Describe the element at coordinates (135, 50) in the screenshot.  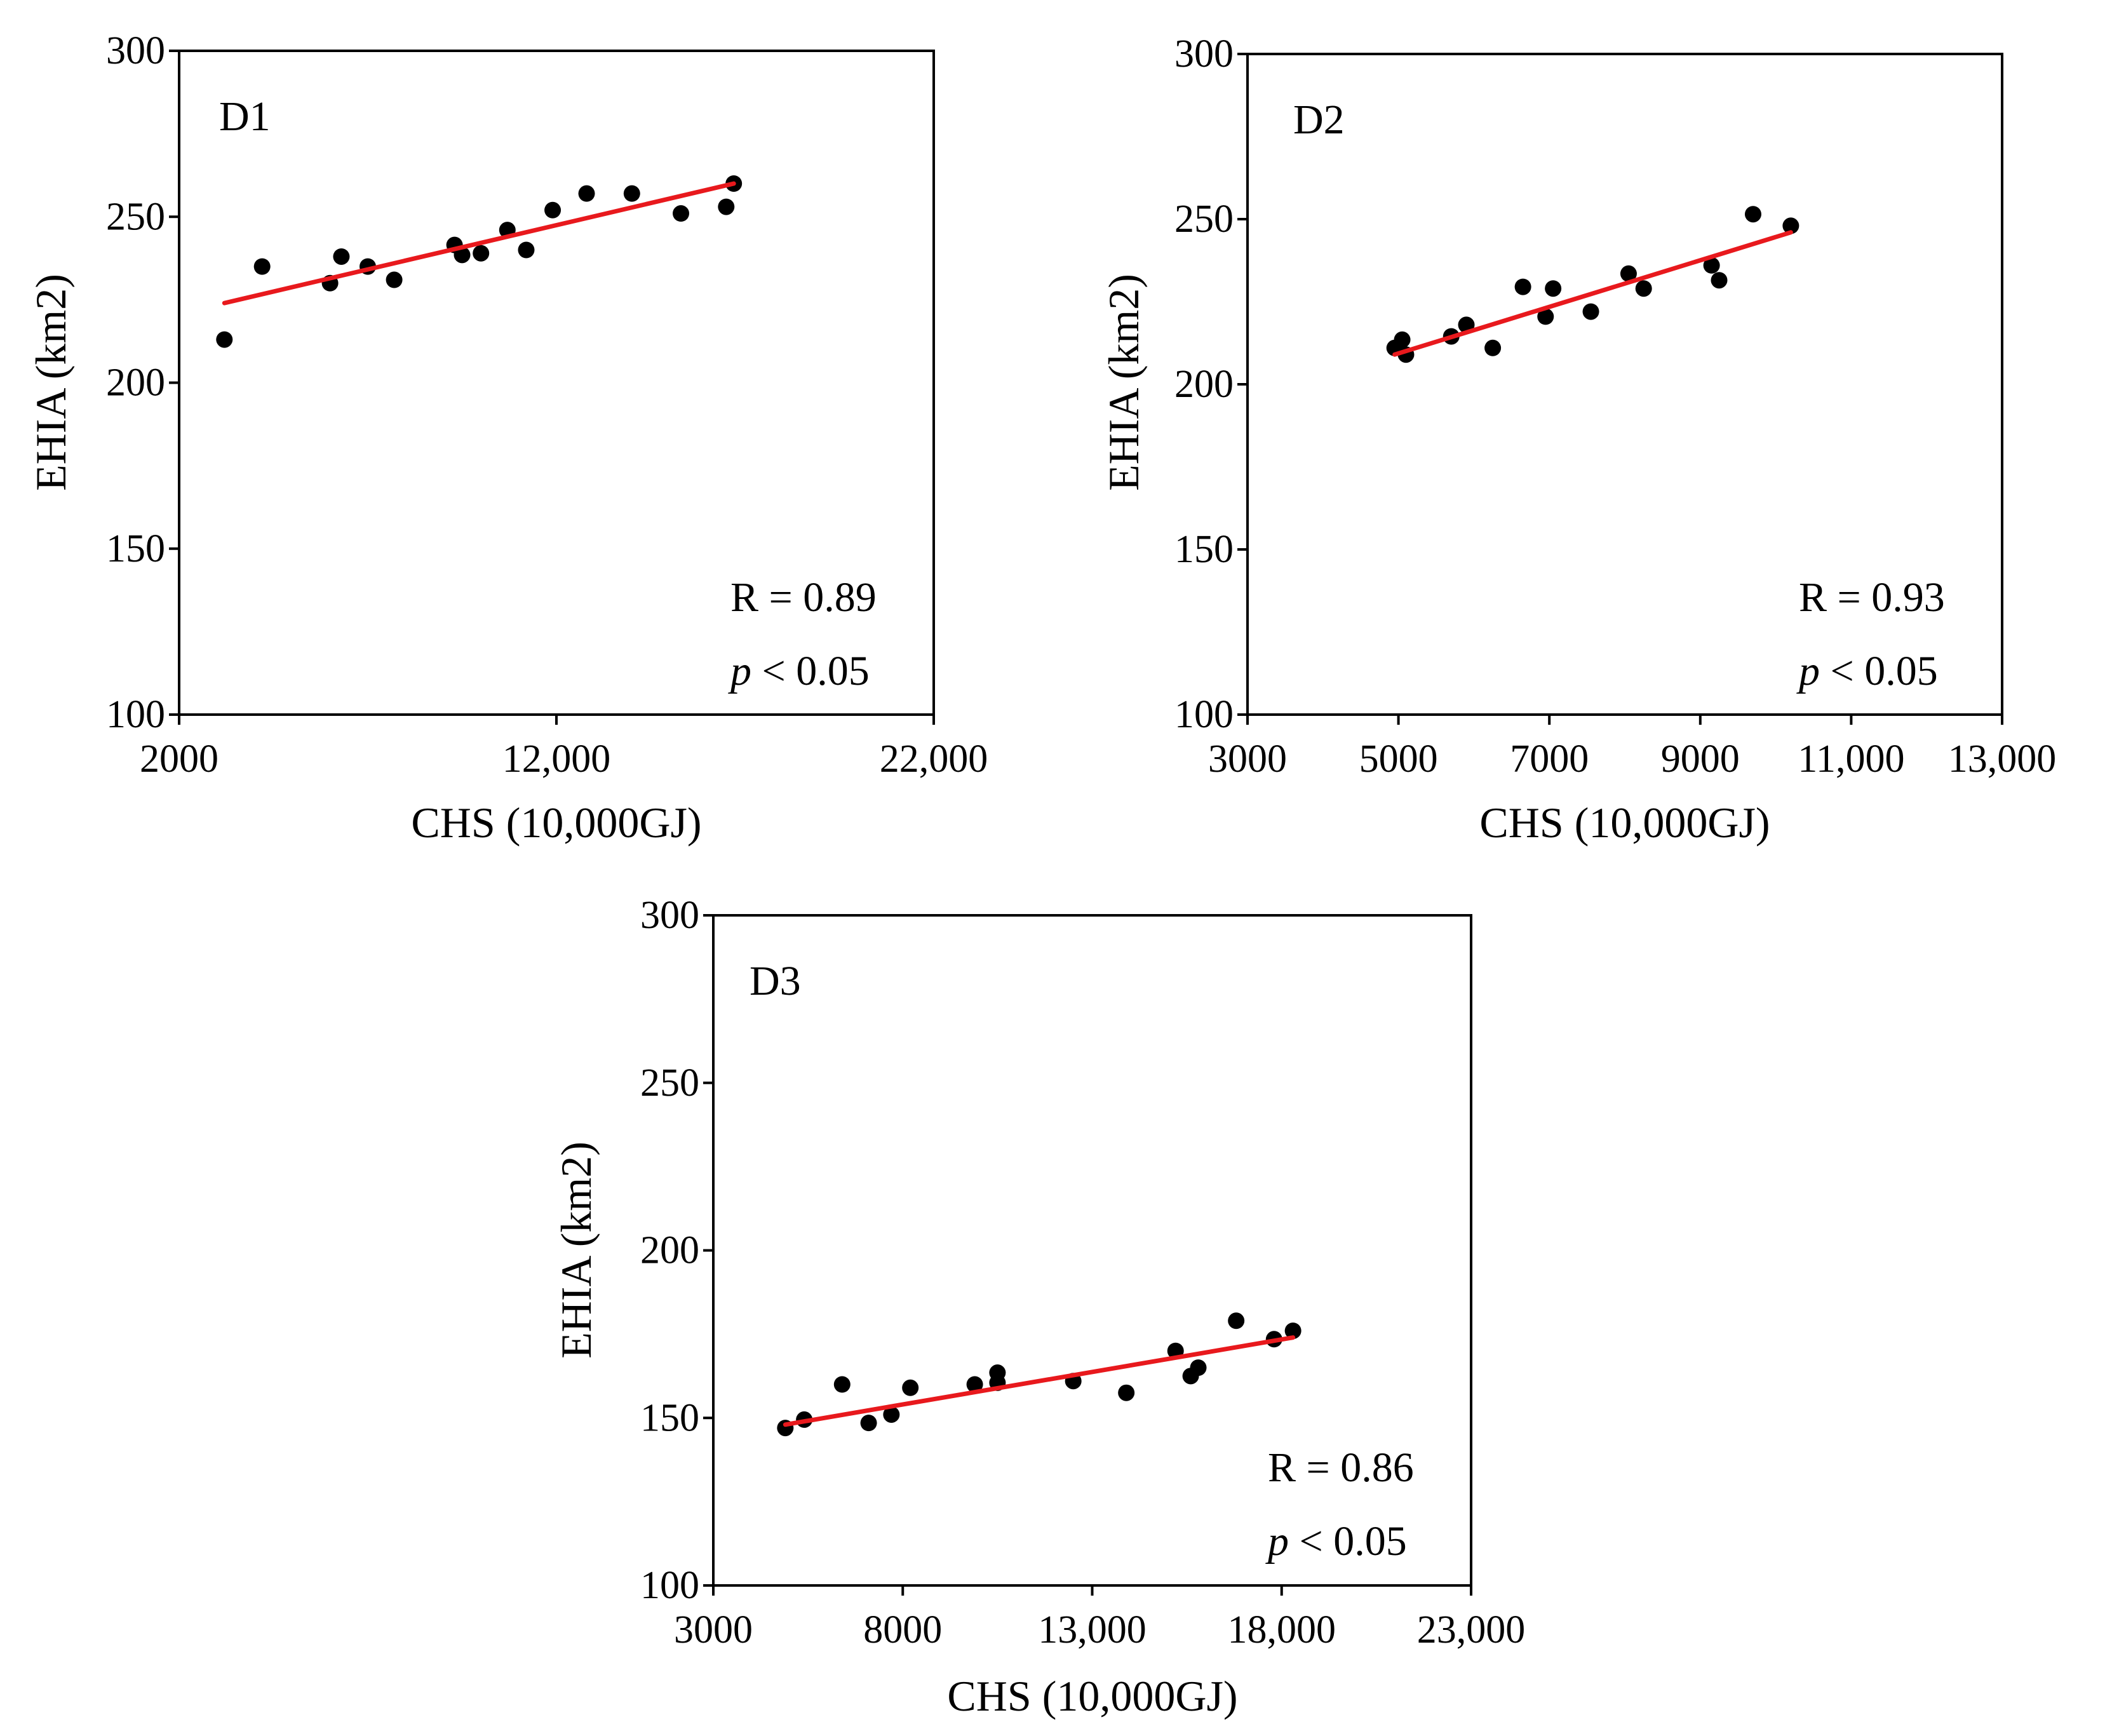
I see `d1-y-tick-label: 300` at that location.